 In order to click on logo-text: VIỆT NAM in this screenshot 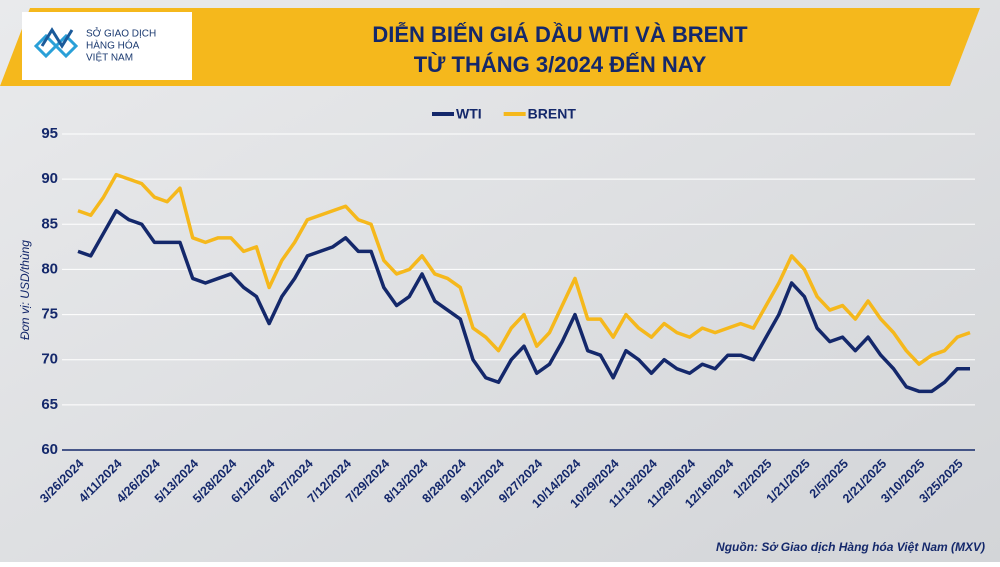, I will do `click(109, 57)`.